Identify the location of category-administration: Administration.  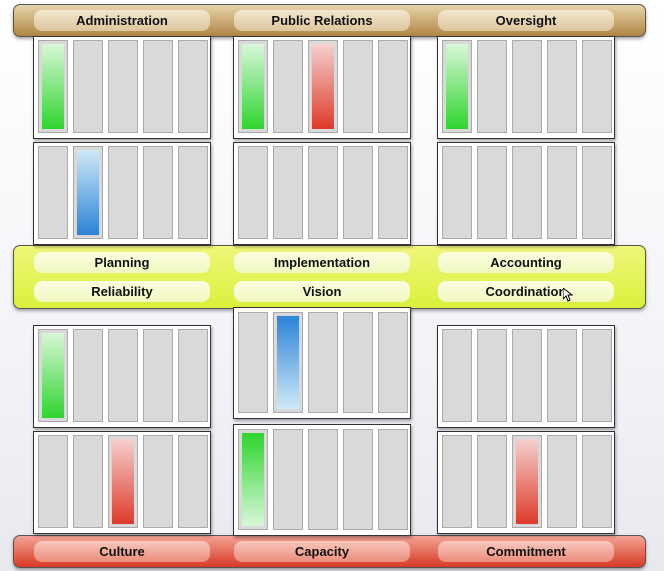
(122, 20).